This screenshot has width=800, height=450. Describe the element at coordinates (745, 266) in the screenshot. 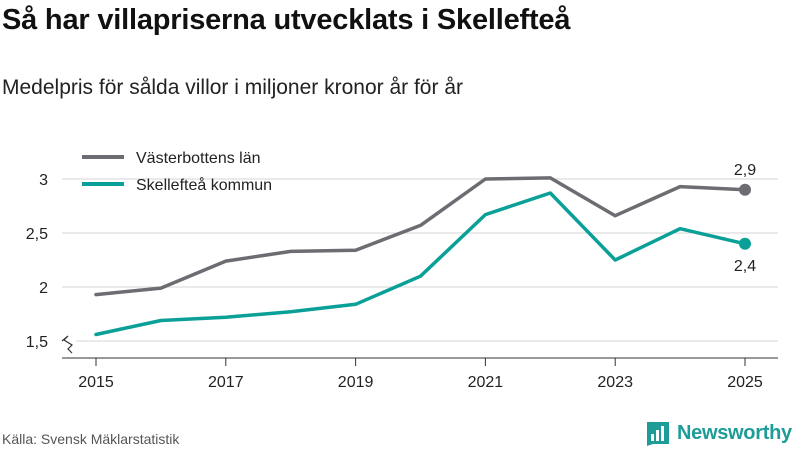

I see `series-end-label: 2,4` at that location.